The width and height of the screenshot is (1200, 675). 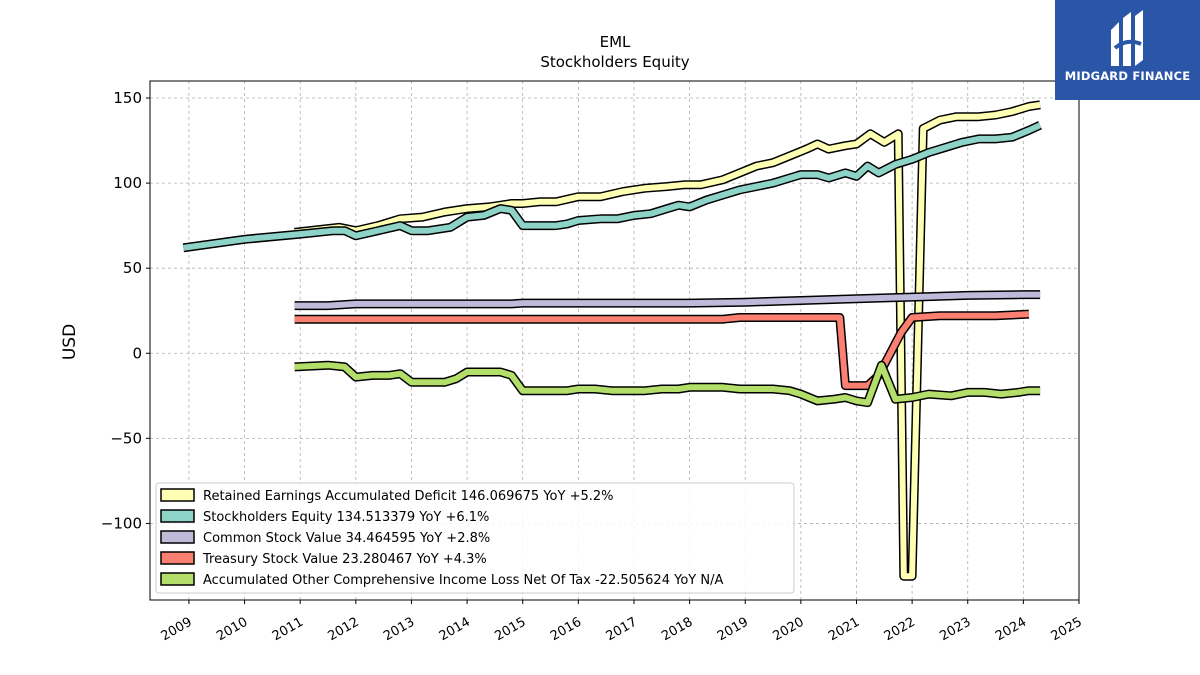 What do you see at coordinates (614, 62) in the screenshot?
I see `chart-subtitle: Stockholders Equity` at bounding box center [614, 62].